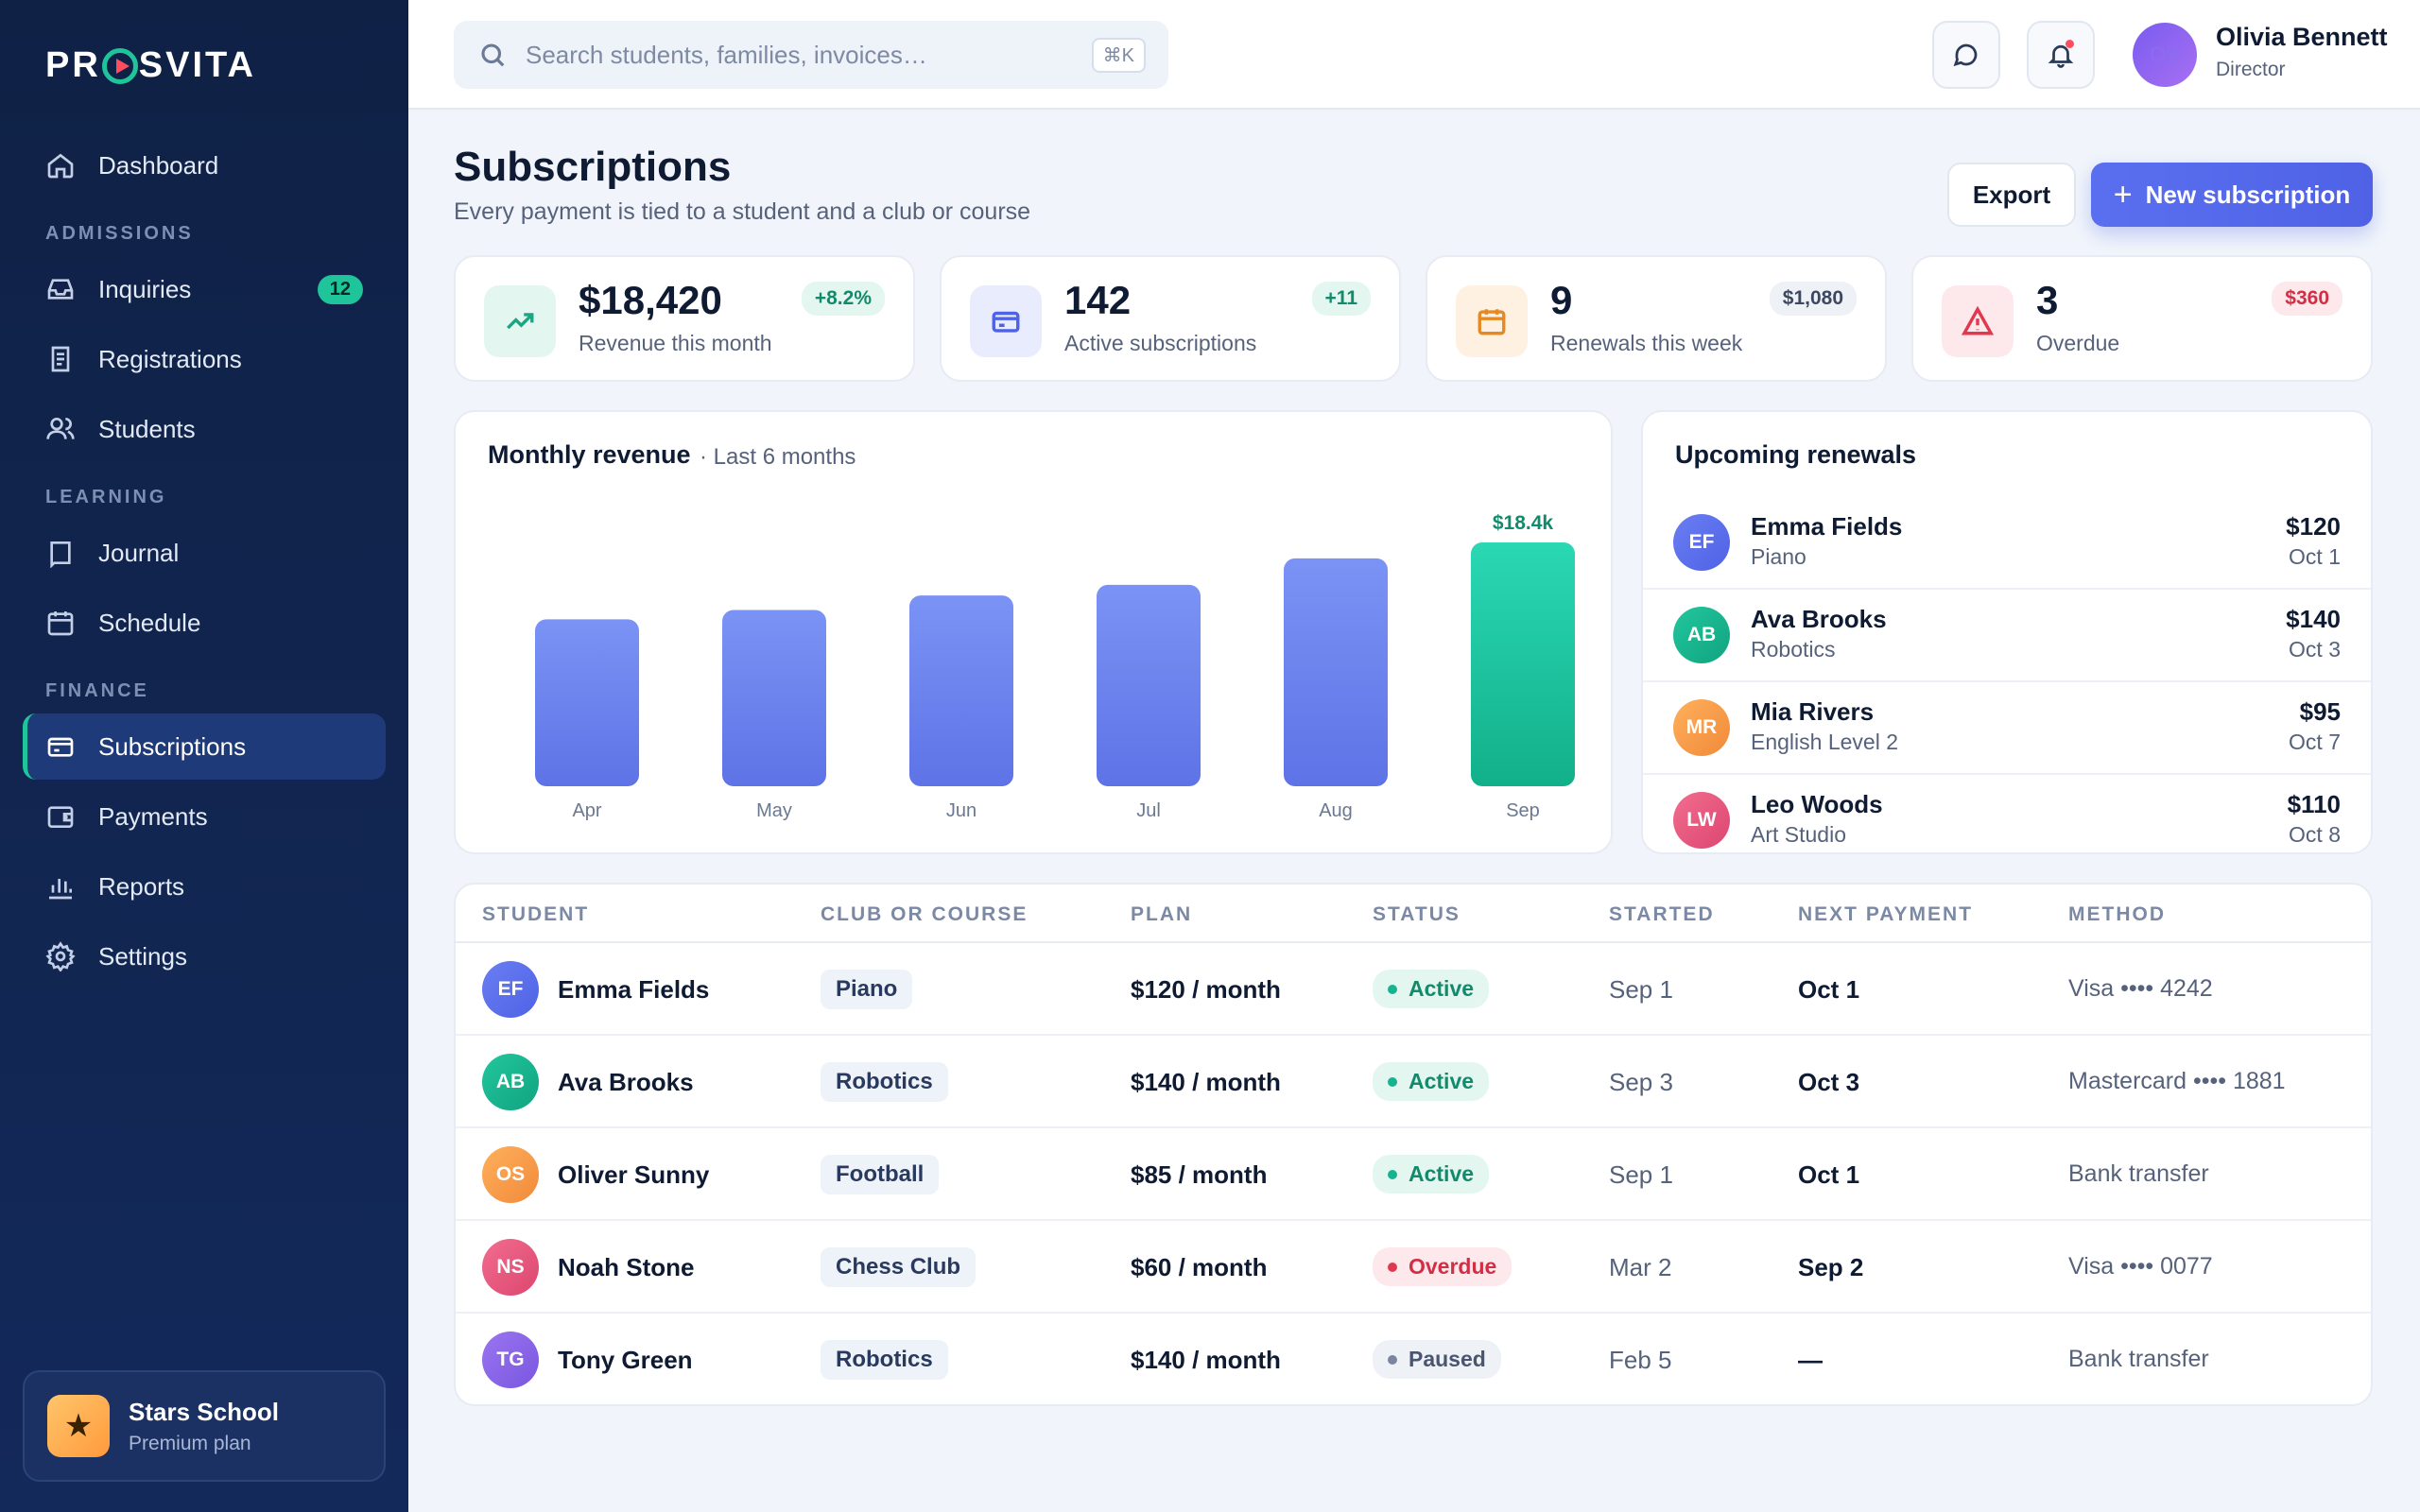 This screenshot has width=2420, height=1512. I want to click on bar-aug, so click(1336, 672).